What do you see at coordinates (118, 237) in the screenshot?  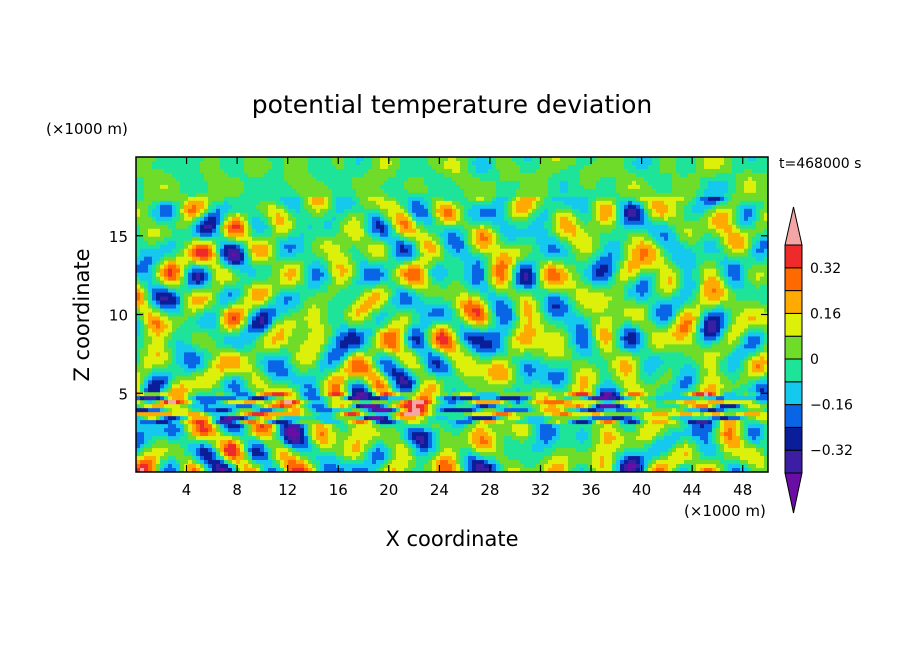 I see `y-tick-label: 15` at bounding box center [118, 237].